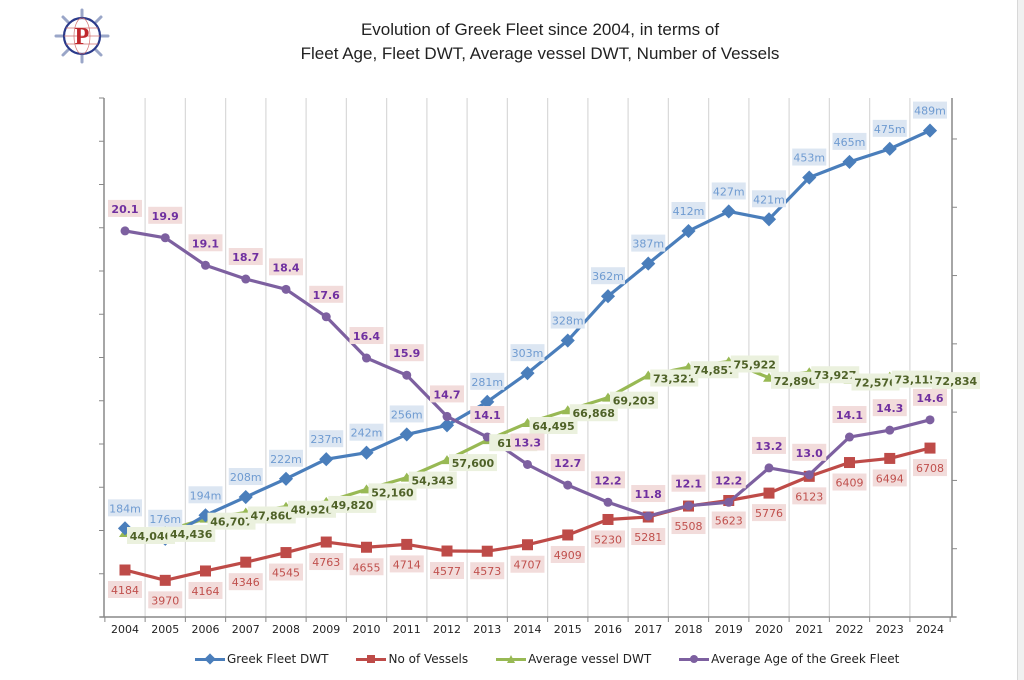  I want to click on data-label: 184m, so click(125, 508).